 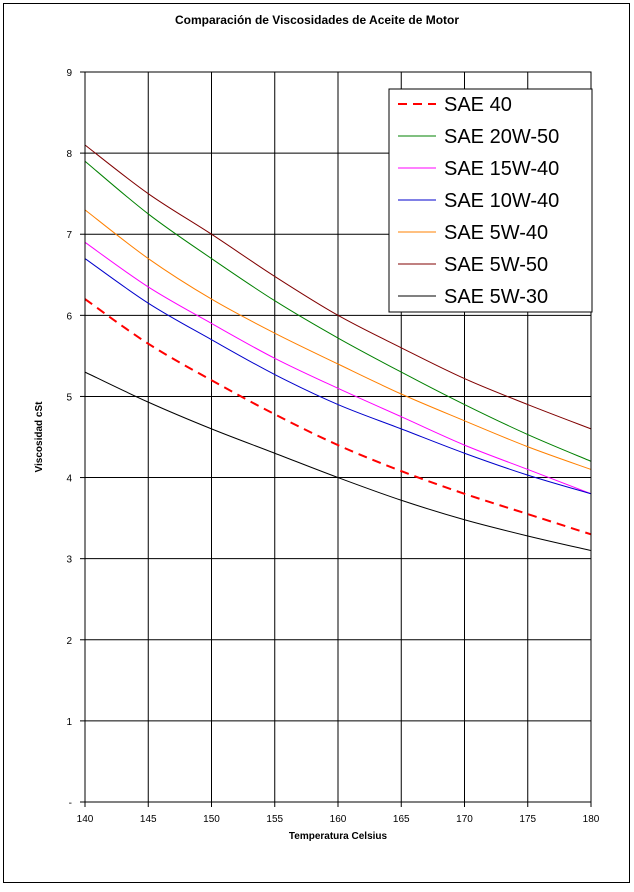 What do you see at coordinates (70, 803) in the screenshot?
I see `y-tick-label: -` at bounding box center [70, 803].